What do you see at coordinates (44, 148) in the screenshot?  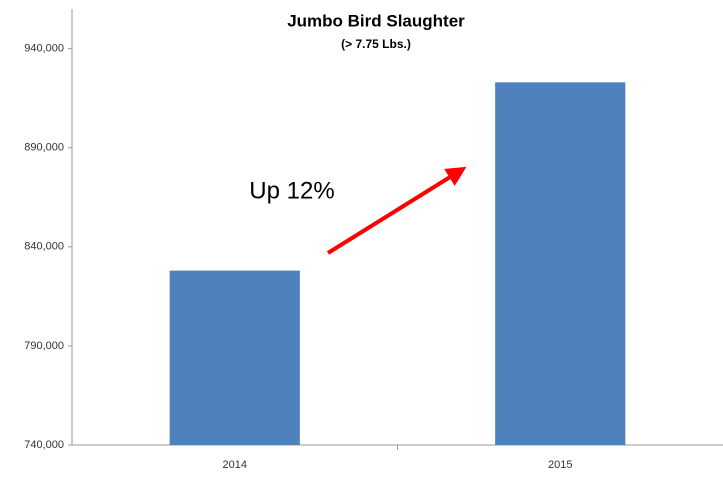 I see `y-tick-label: 890,000` at bounding box center [44, 148].